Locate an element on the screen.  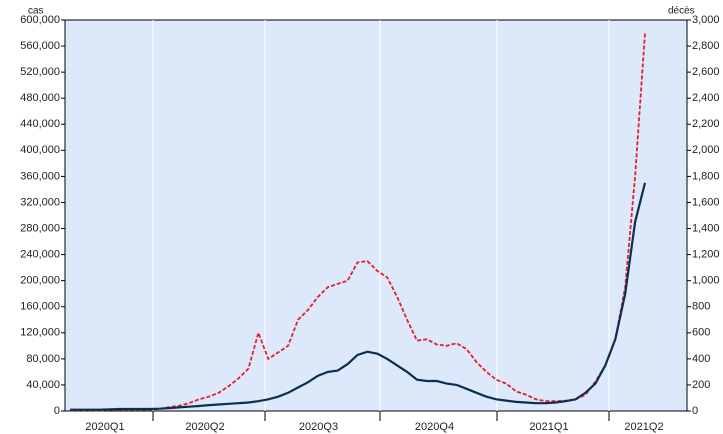
y-tick-label: 160,000 is located at coordinates (40, 307).